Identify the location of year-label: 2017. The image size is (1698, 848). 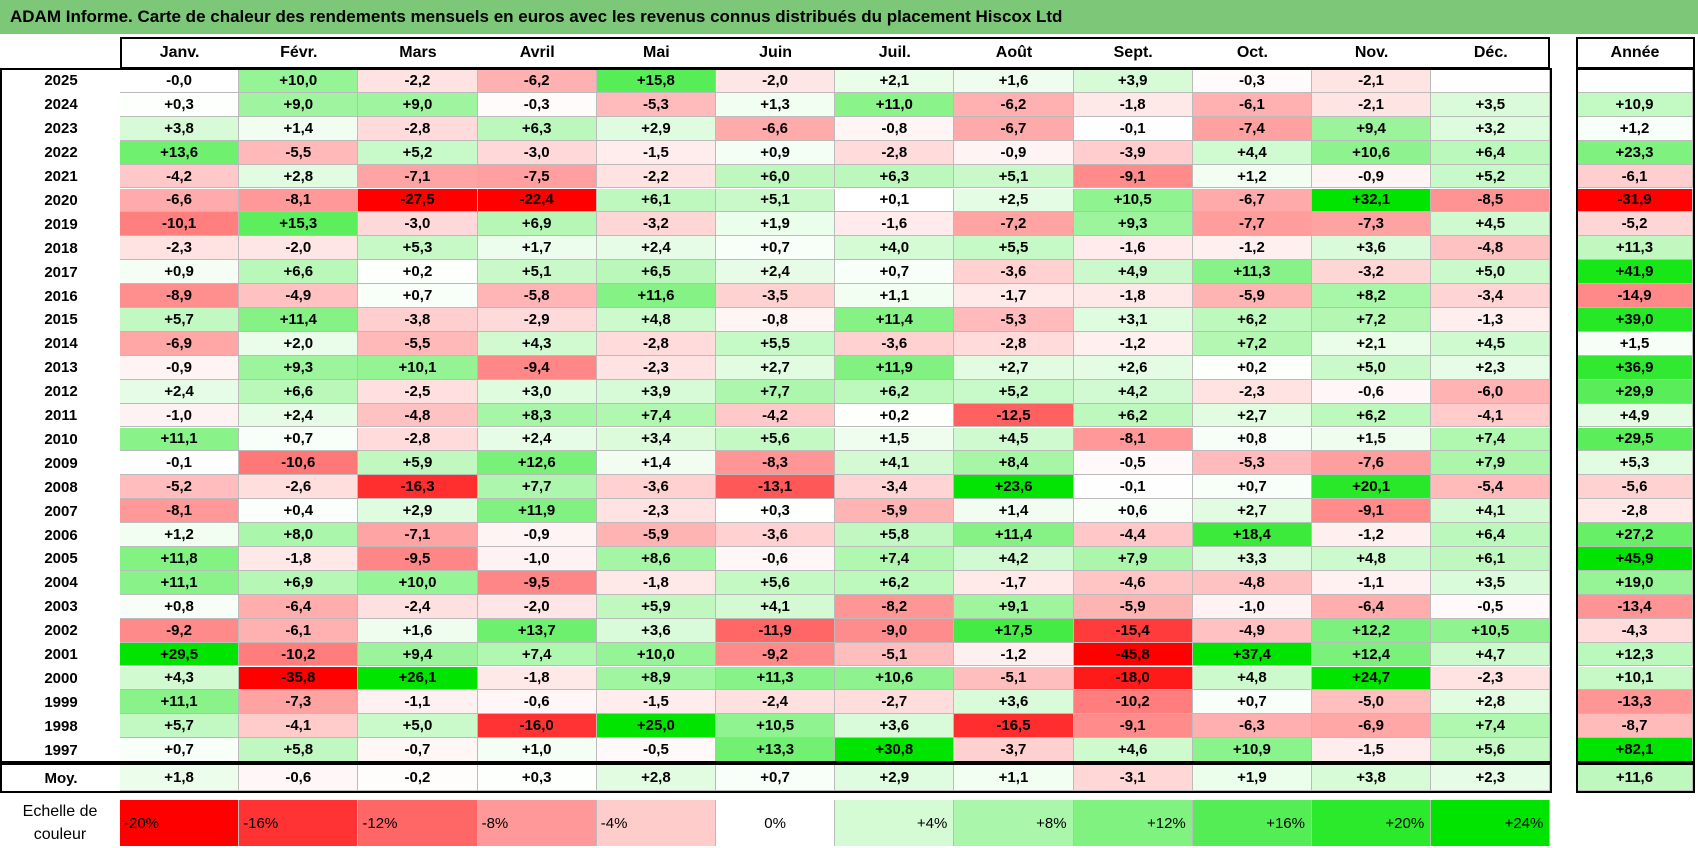
(61, 272).